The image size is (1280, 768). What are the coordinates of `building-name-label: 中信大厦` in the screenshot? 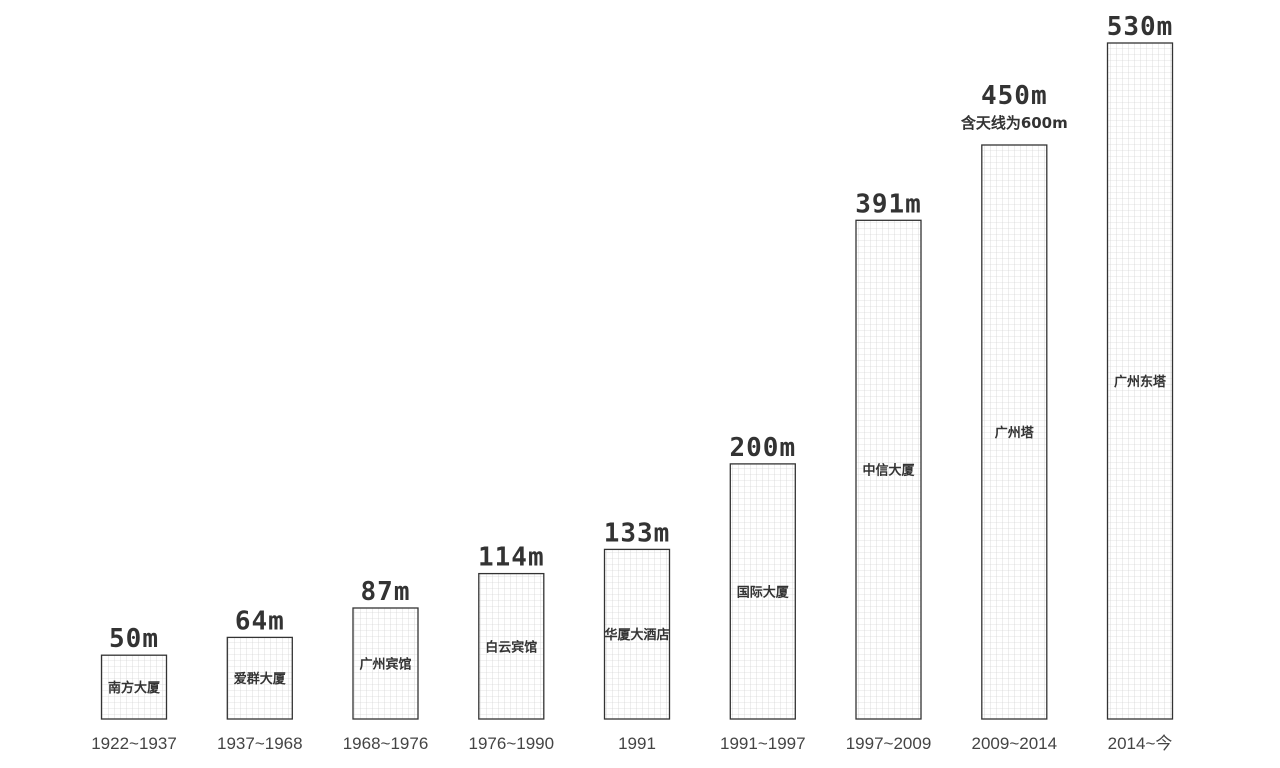 It's located at (888, 471).